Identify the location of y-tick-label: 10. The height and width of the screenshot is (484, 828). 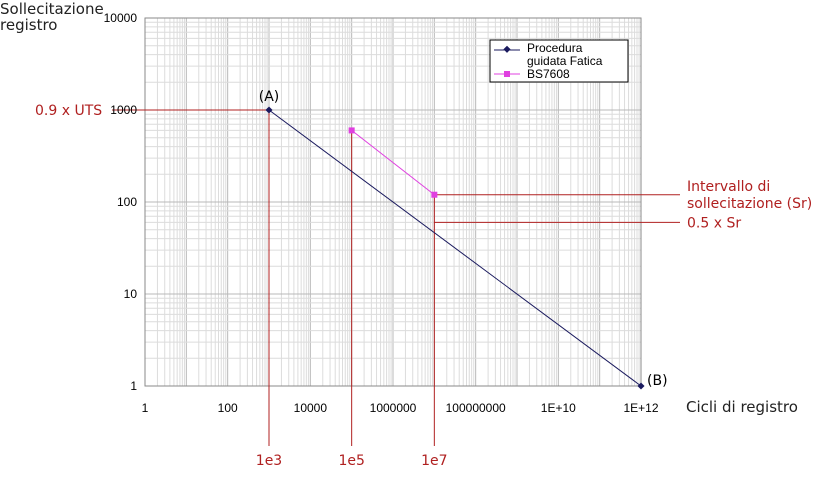
(131, 294).